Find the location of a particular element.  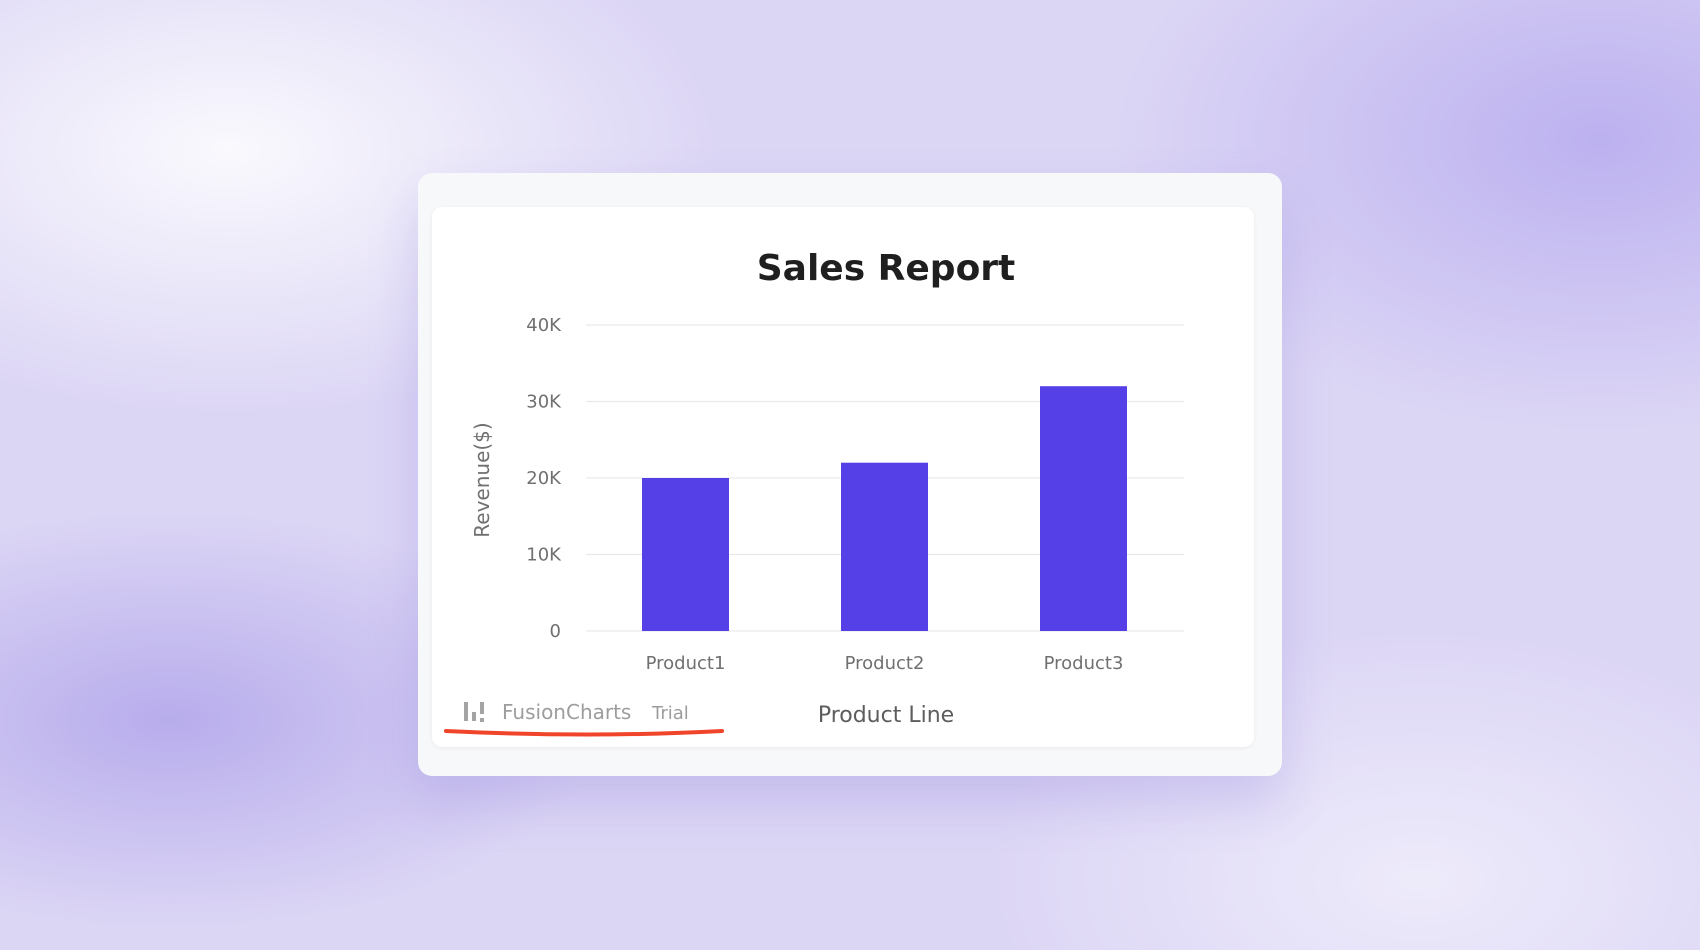

y-tick-label: 0 is located at coordinates (555, 631).